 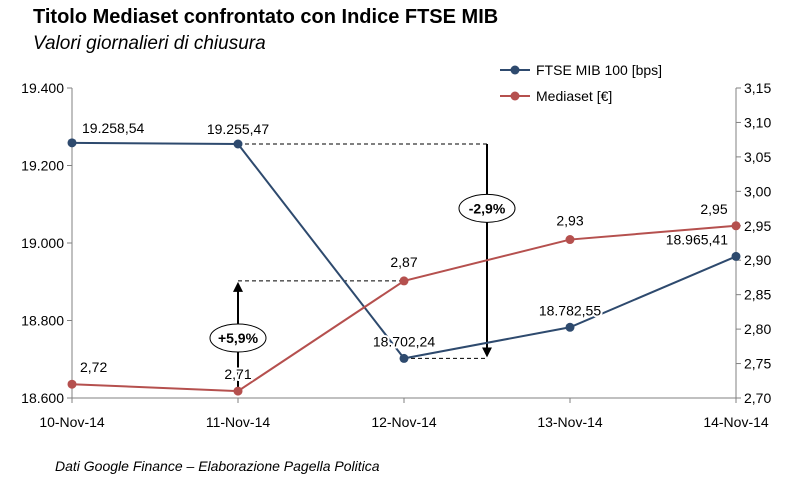 I want to click on legend: FTSE MIB 100 [bps] Mediaset [€], so click(x=581, y=83).